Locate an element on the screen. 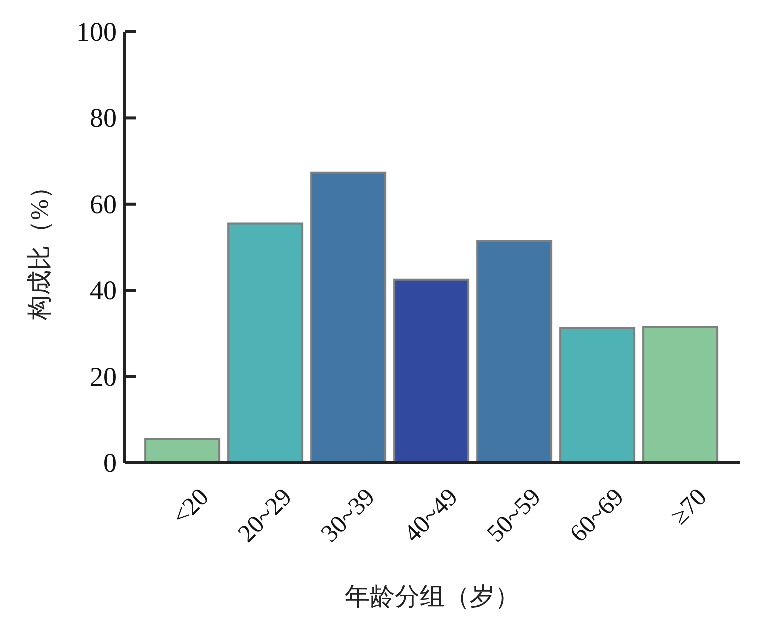  x-tick-label: ≥70 is located at coordinates (689, 506).